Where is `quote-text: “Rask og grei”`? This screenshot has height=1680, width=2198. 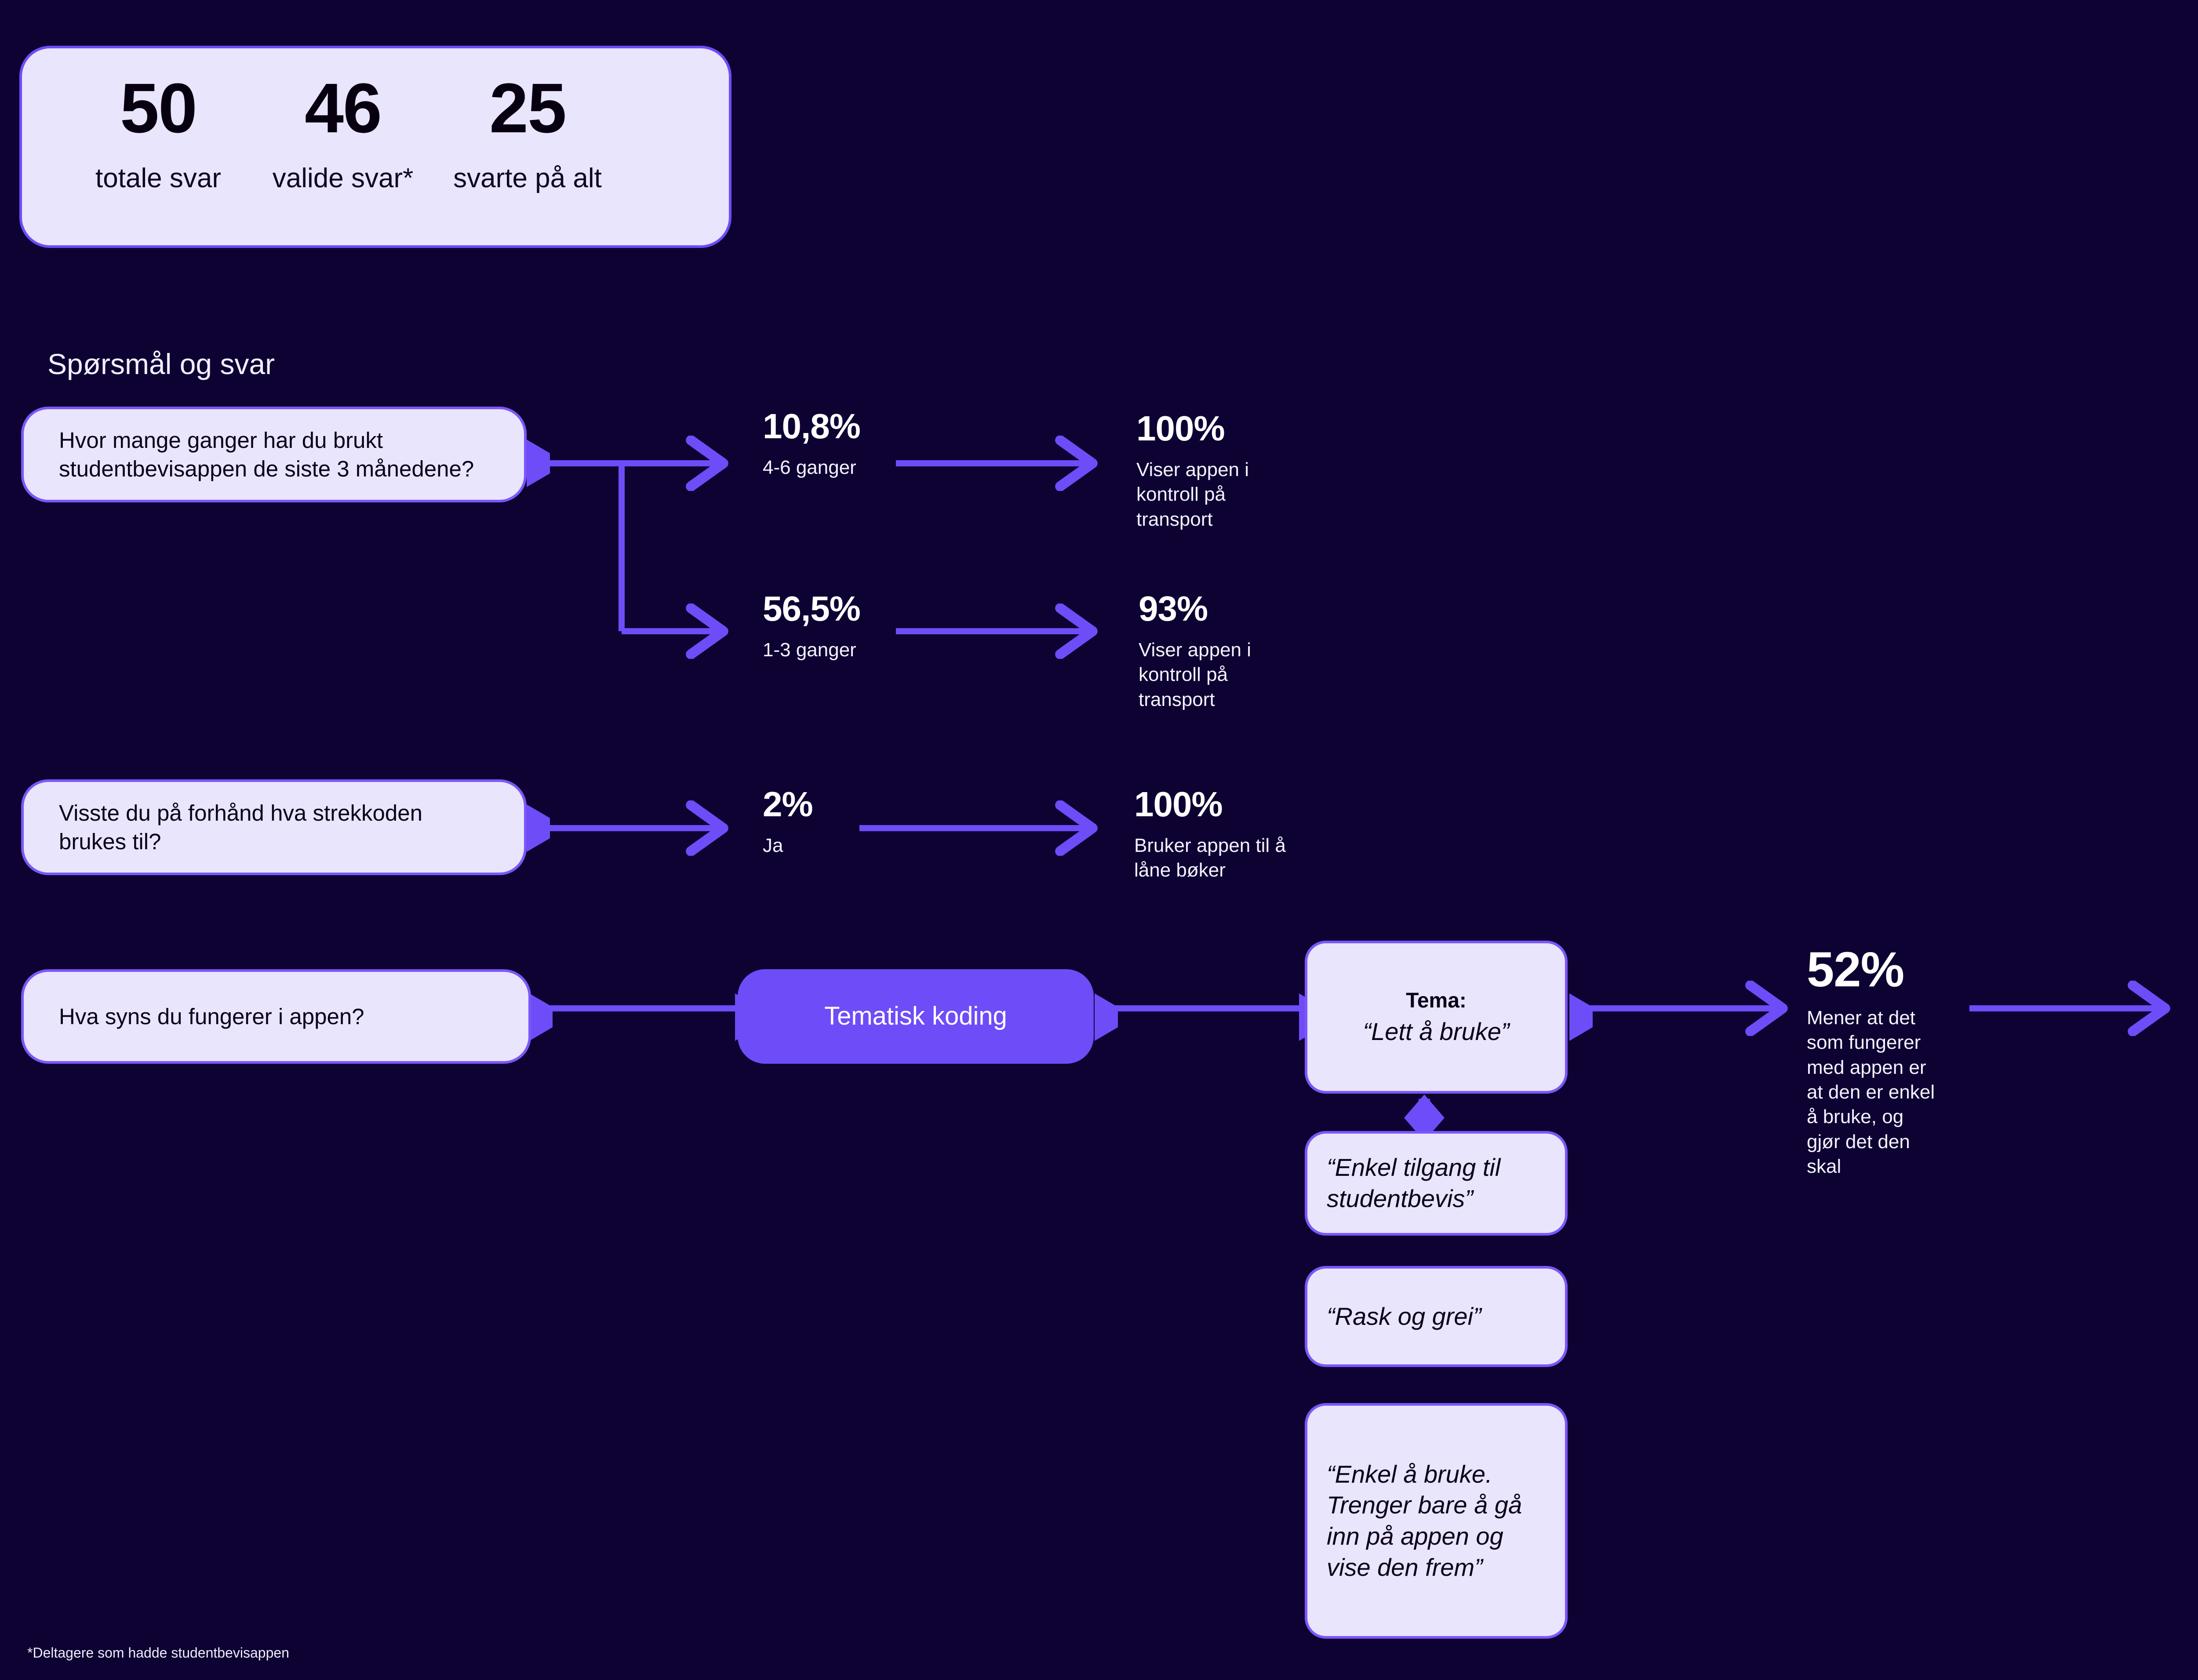
quote-text: “Rask og grei” is located at coordinates (1404, 1316).